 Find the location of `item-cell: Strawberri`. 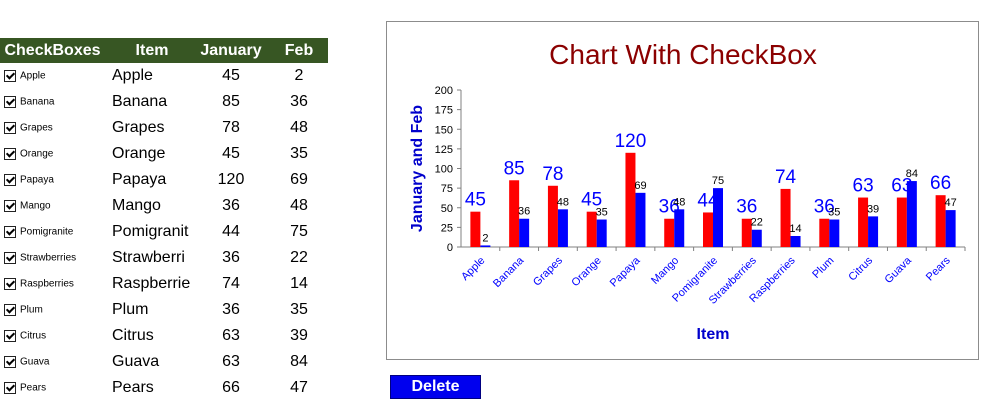

item-cell: Strawberri is located at coordinates (148, 257).